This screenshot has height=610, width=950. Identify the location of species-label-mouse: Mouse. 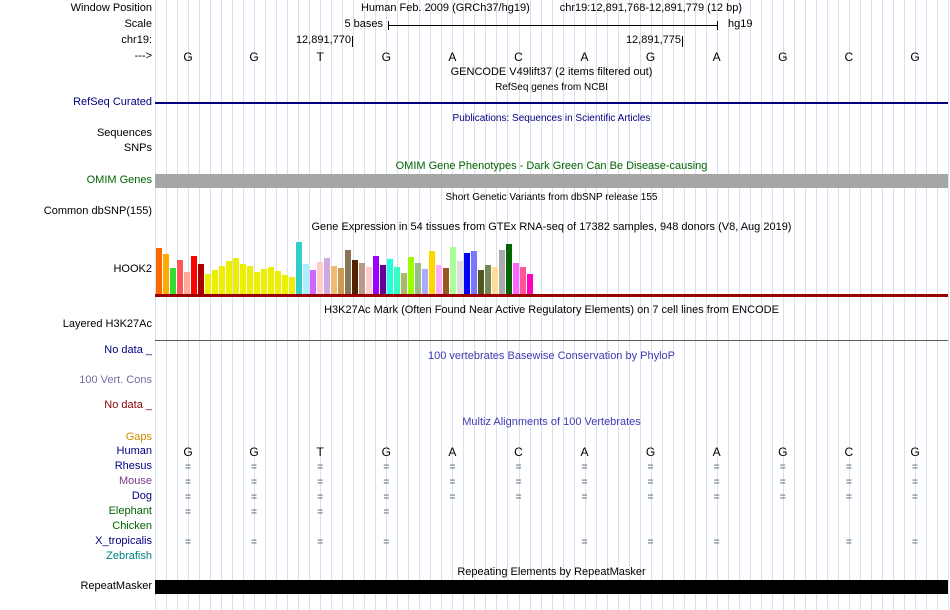
(135, 481).